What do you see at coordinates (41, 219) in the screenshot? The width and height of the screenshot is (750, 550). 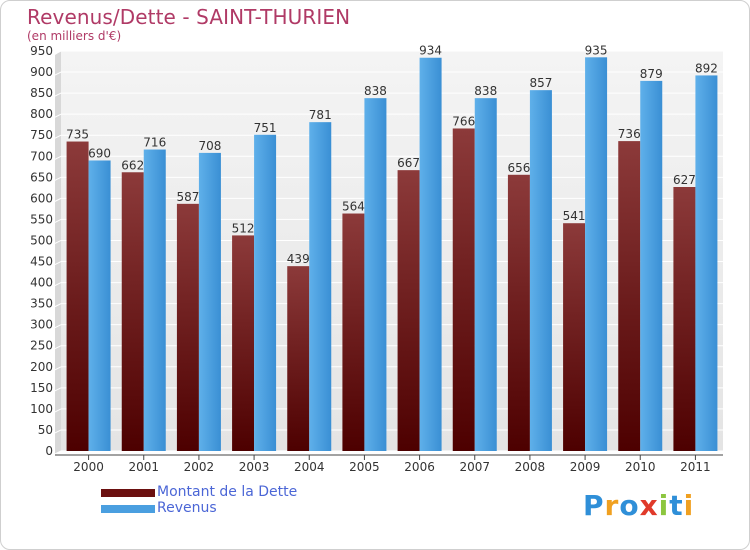 I see `y-tick-label: 550` at bounding box center [41, 219].